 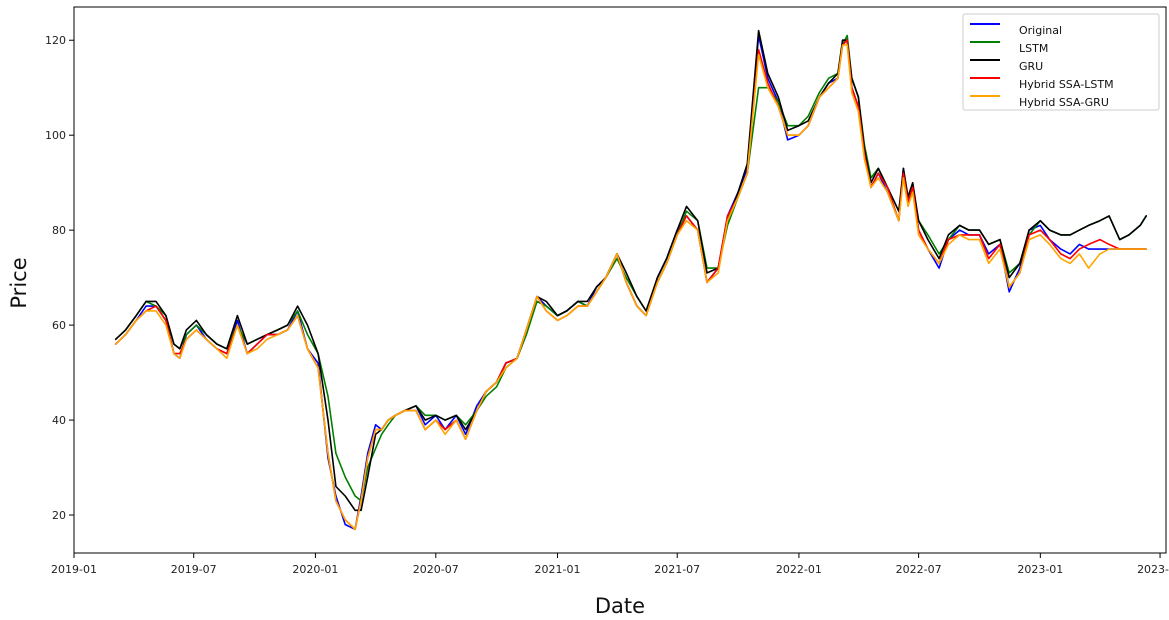 I want to click on x-axis-title: Date, so click(x=620, y=606).